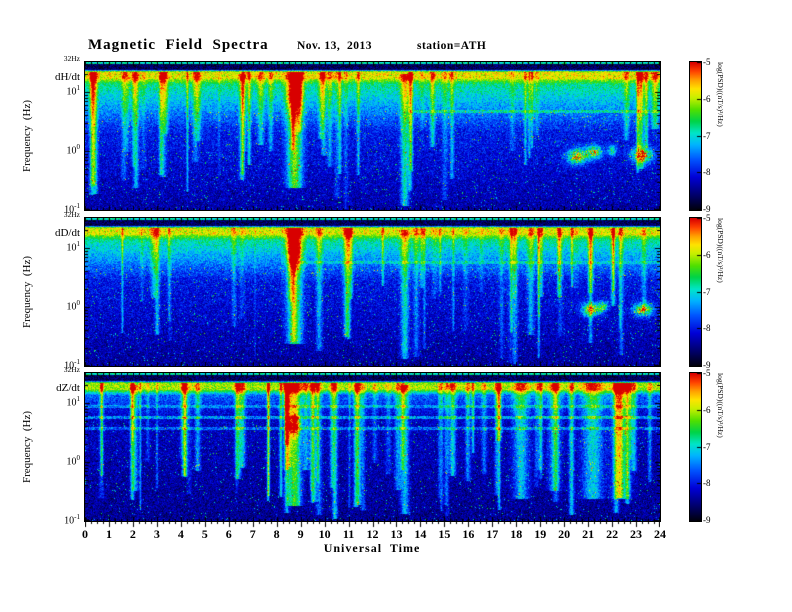 Image resolution: width=792 pixels, height=612 pixels. What do you see at coordinates (300, 534) in the screenshot?
I see `x-tick-label: 9` at bounding box center [300, 534].